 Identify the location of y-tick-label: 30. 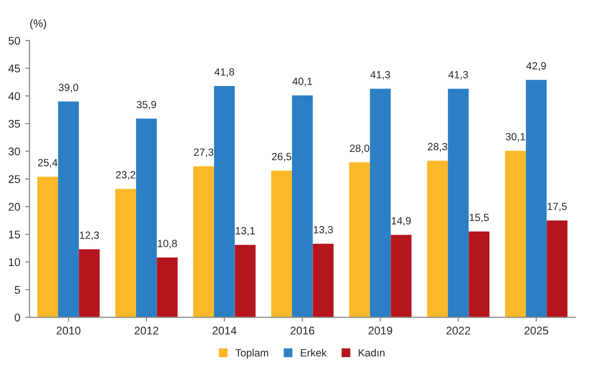
(14, 152).